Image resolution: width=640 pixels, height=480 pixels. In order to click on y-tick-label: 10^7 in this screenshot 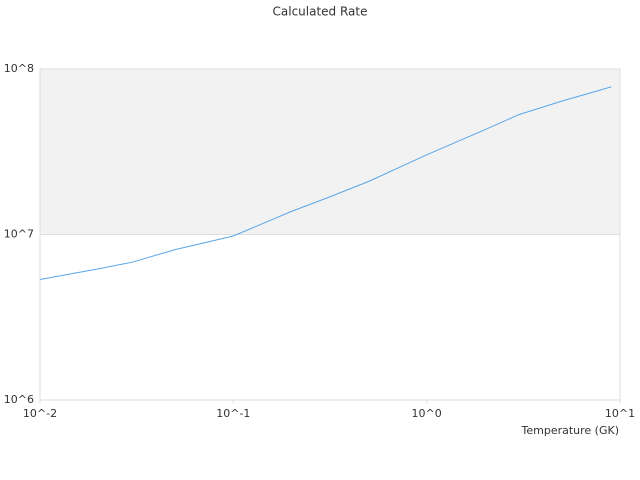, I will do `click(19, 234)`.